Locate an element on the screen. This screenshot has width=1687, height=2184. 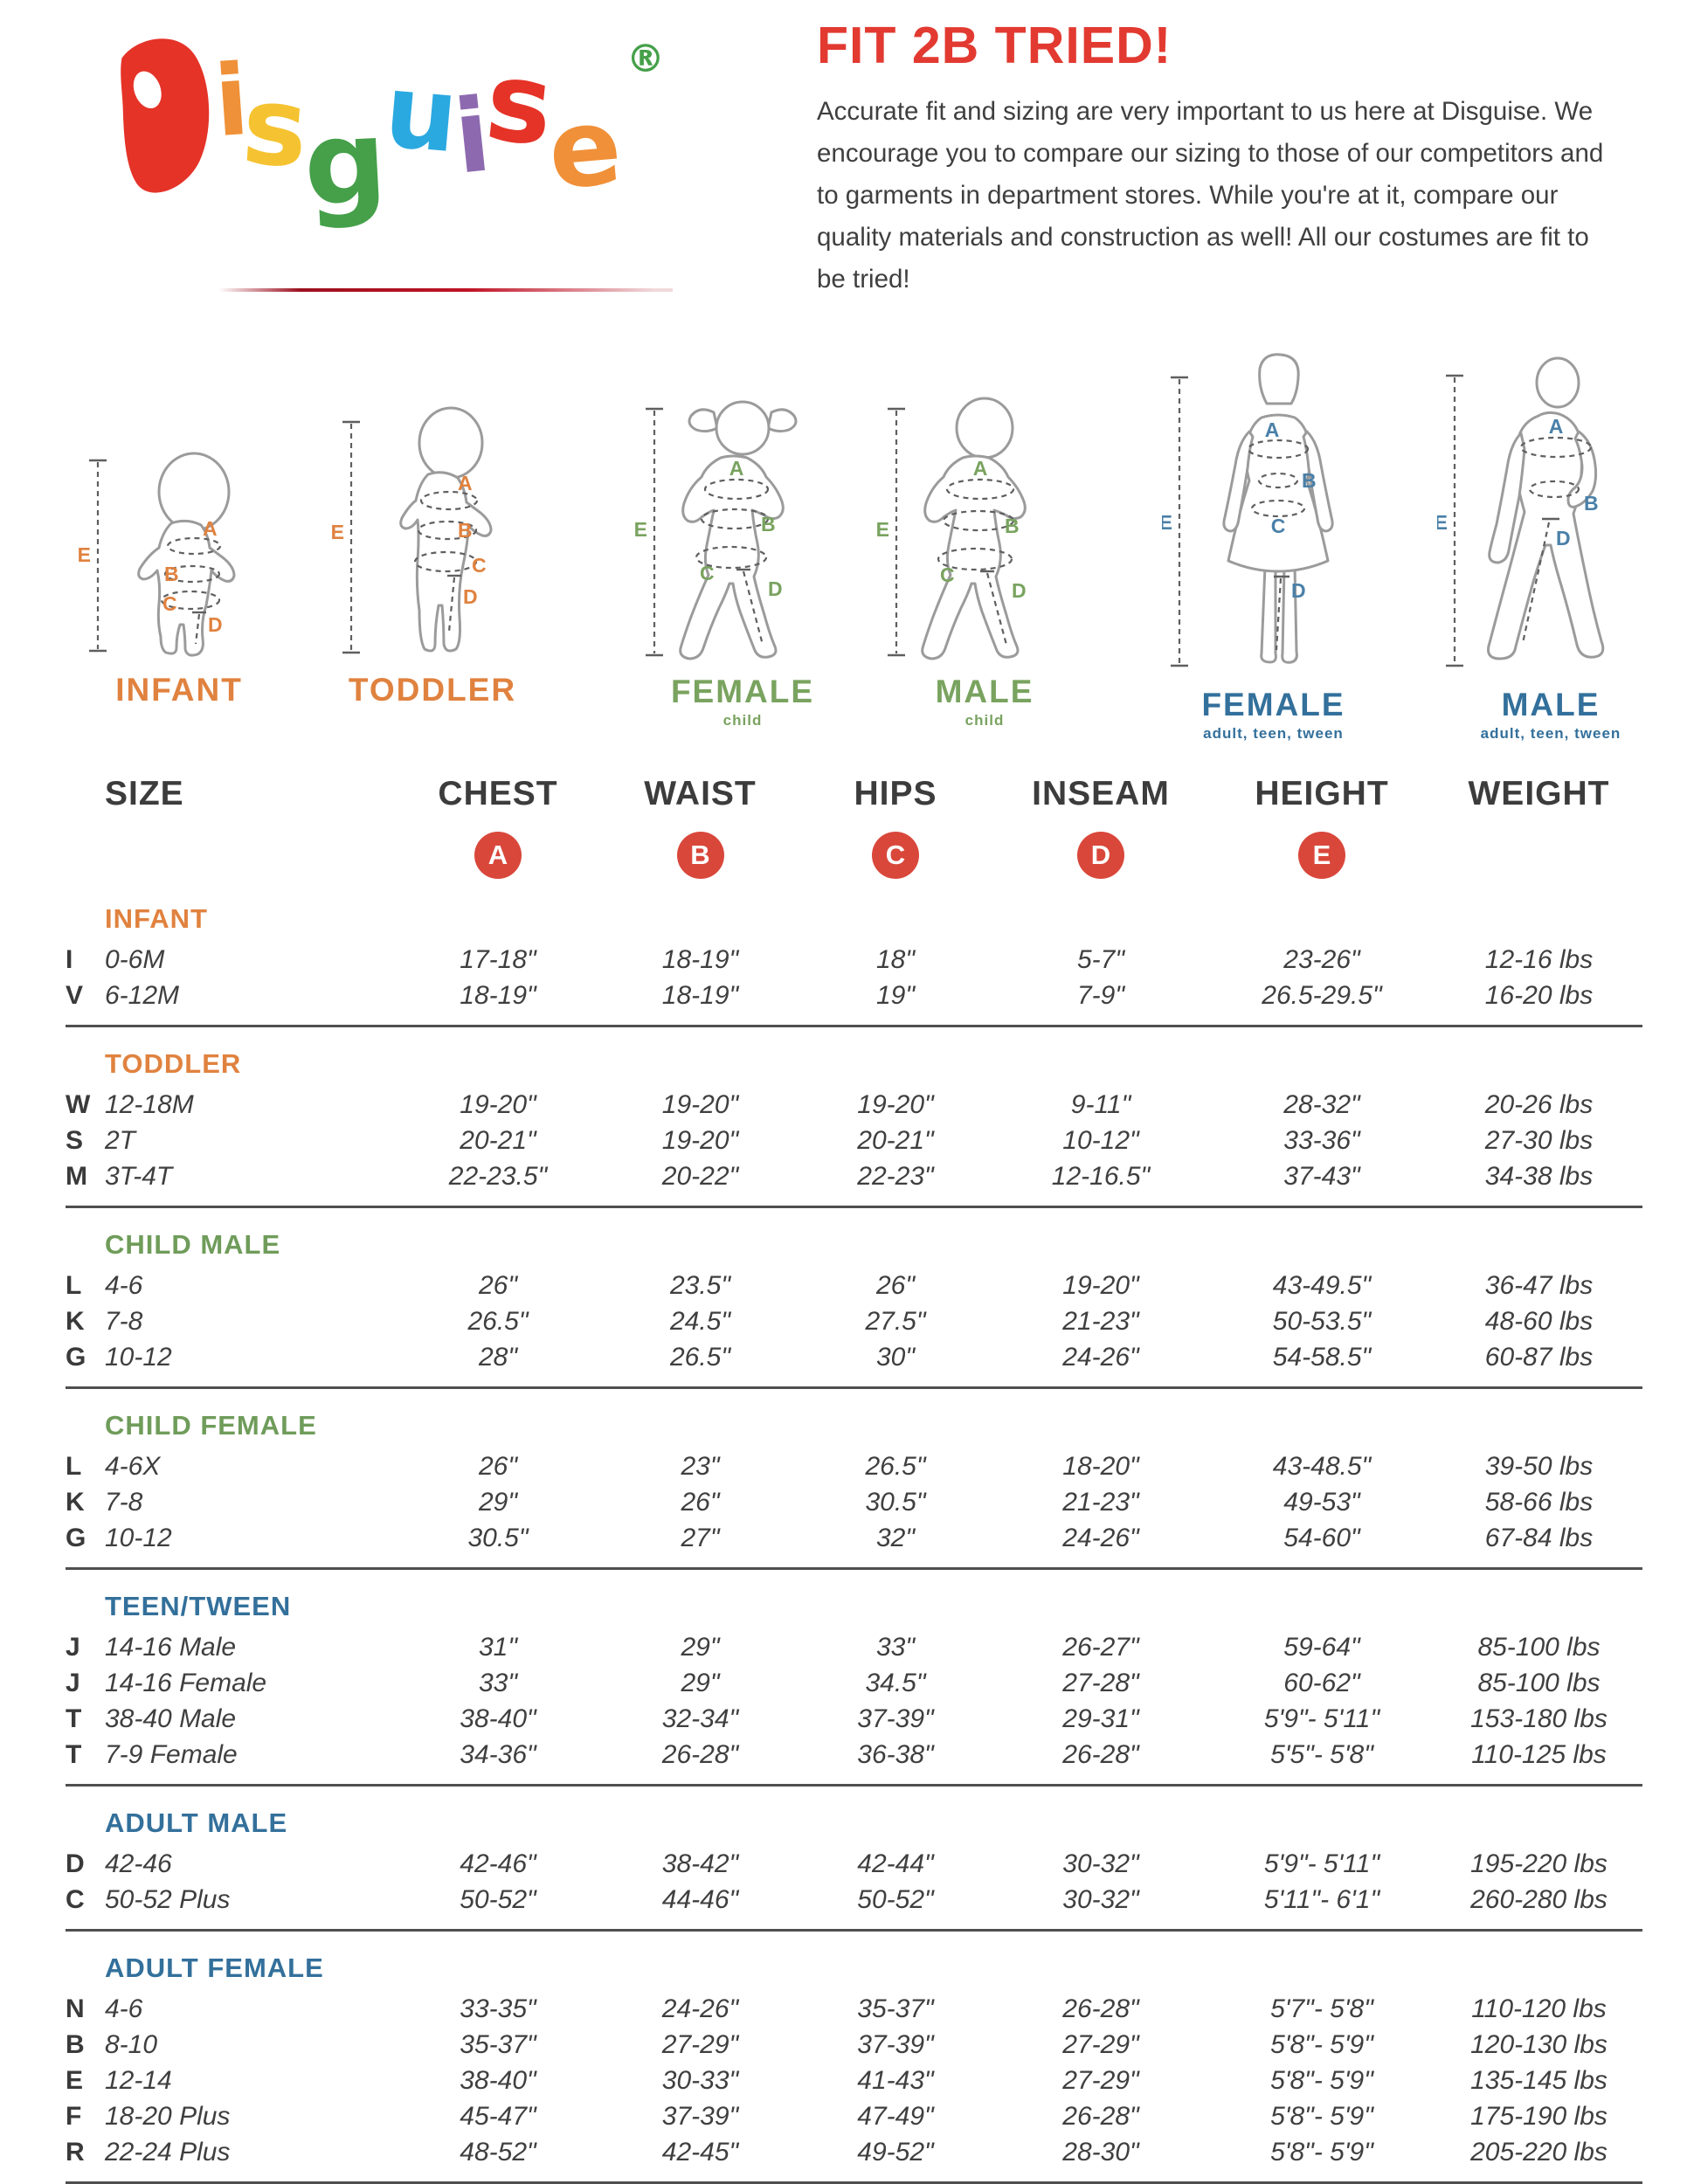
row-waist: 44-46" is located at coordinates (700, 1899).